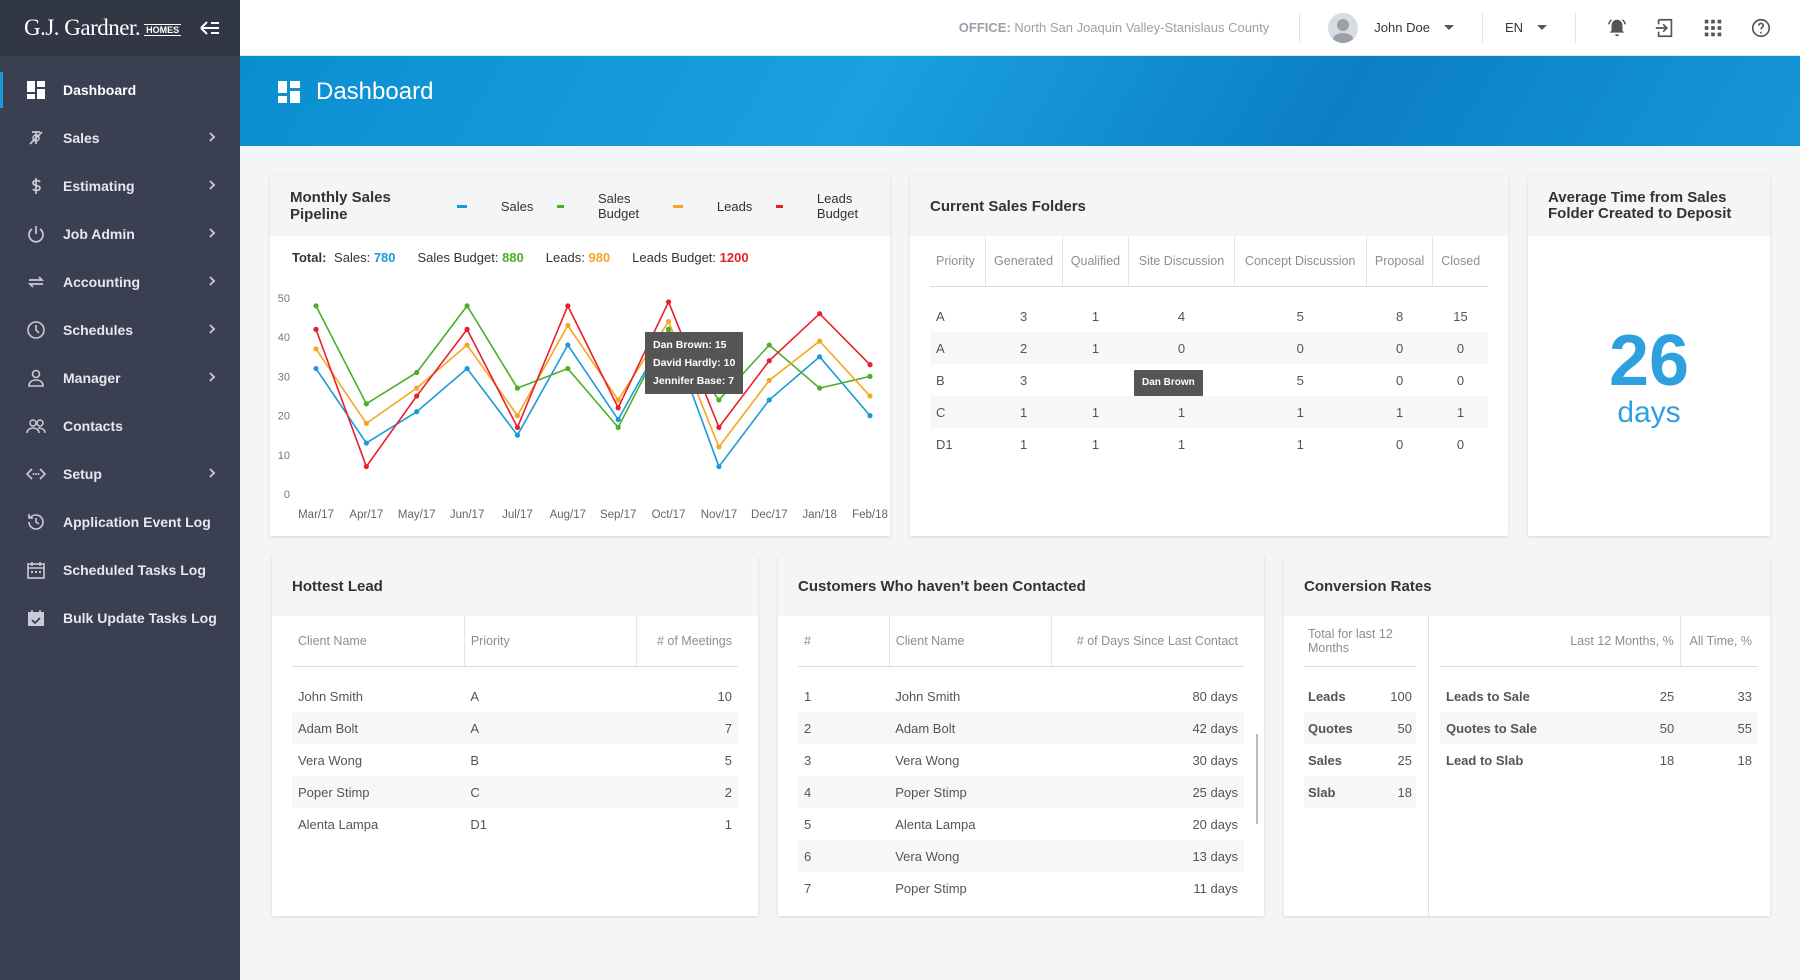 This screenshot has width=1800, height=980. Describe the element at coordinates (1257, 779) in the screenshot. I see `scrollbar` at that location.